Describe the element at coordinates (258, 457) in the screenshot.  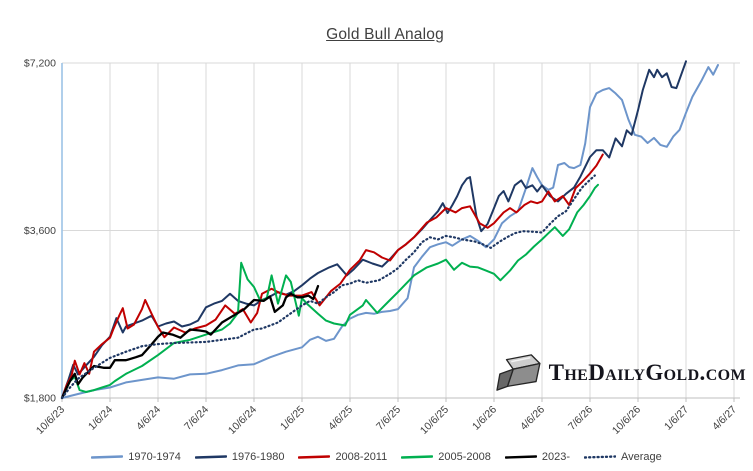
I see `legend-label: 1976-1980` at that location.